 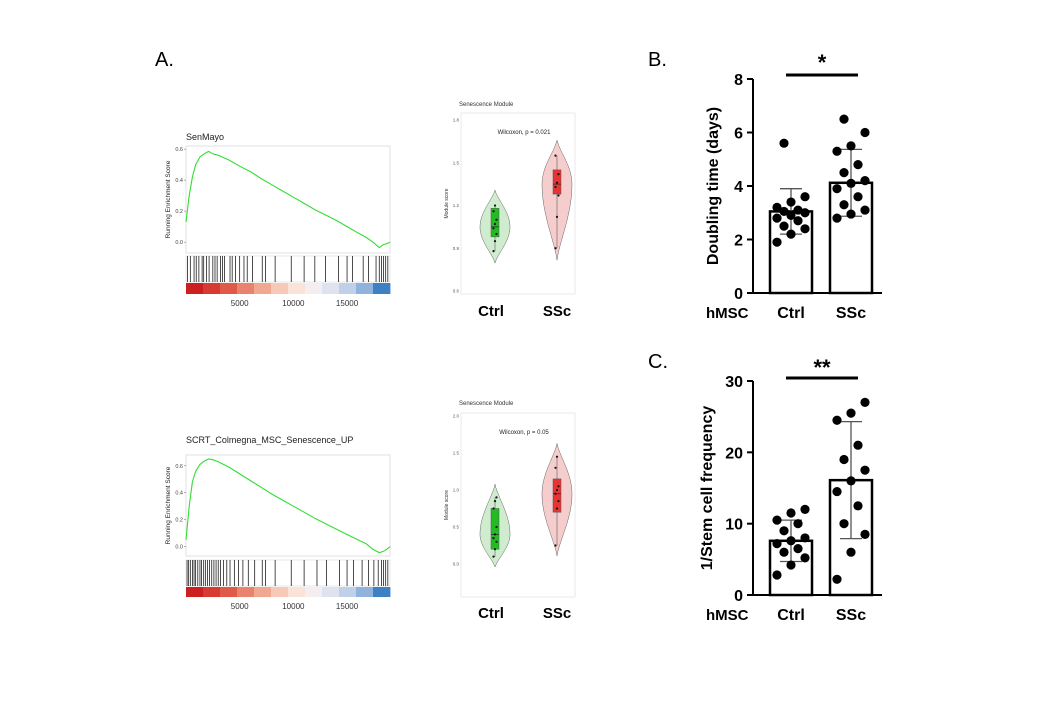 What do you see at coordinates (164, 60) in the screenshot?
I see `panel-label-a: A.` at bounding box center [164, 60].